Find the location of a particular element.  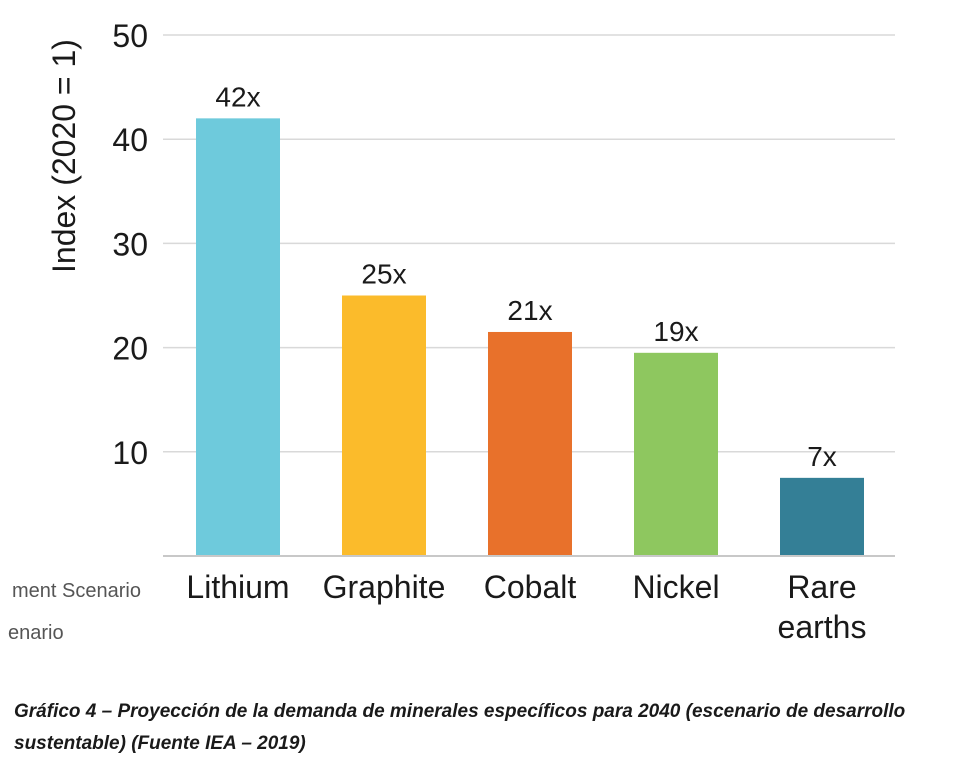

x-tick-label: Rare earths is located at coordinates (822, 607).